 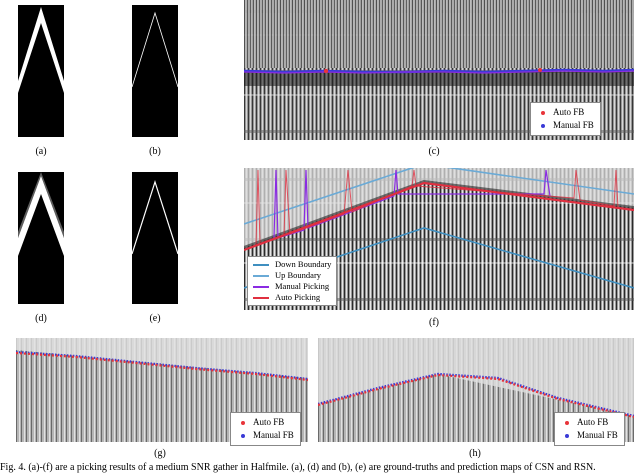 What do you see at coordinates (265, 429) in the screenshot?
I see `legend-g: Auto FB Manual FB` at bounding box center [265, 429].